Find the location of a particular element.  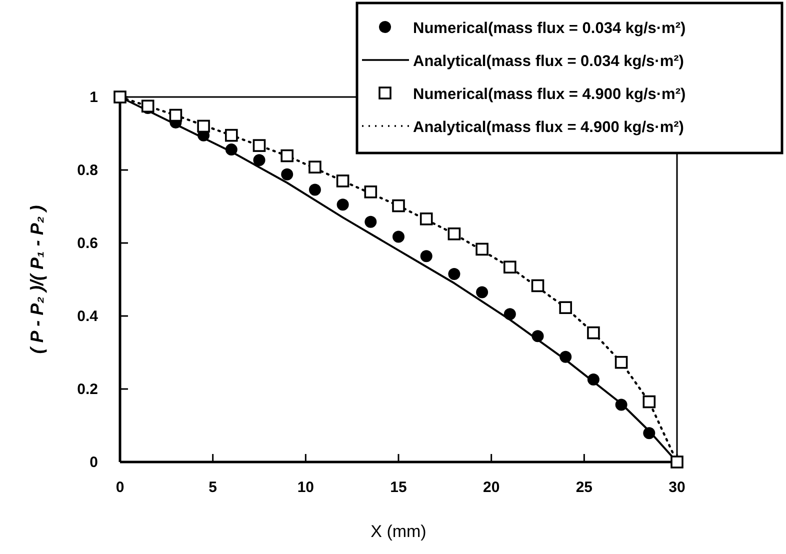

x-axis-title: X (mm) is located at coordinates (398, 531).